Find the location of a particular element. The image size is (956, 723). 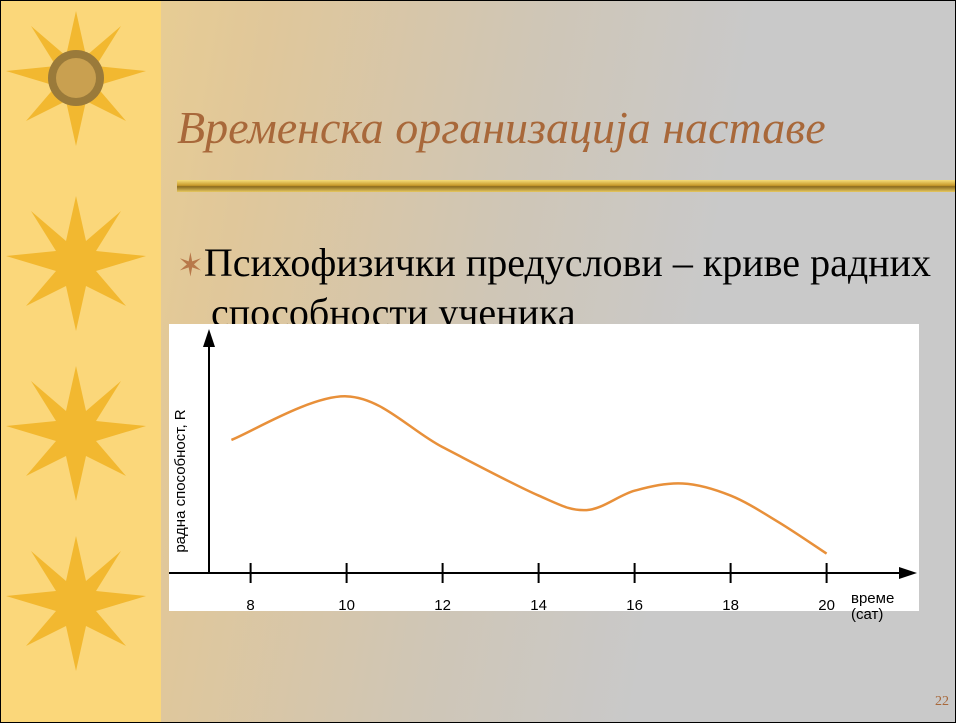

x-tick-label: 16 is located at coordinates (634, 605).